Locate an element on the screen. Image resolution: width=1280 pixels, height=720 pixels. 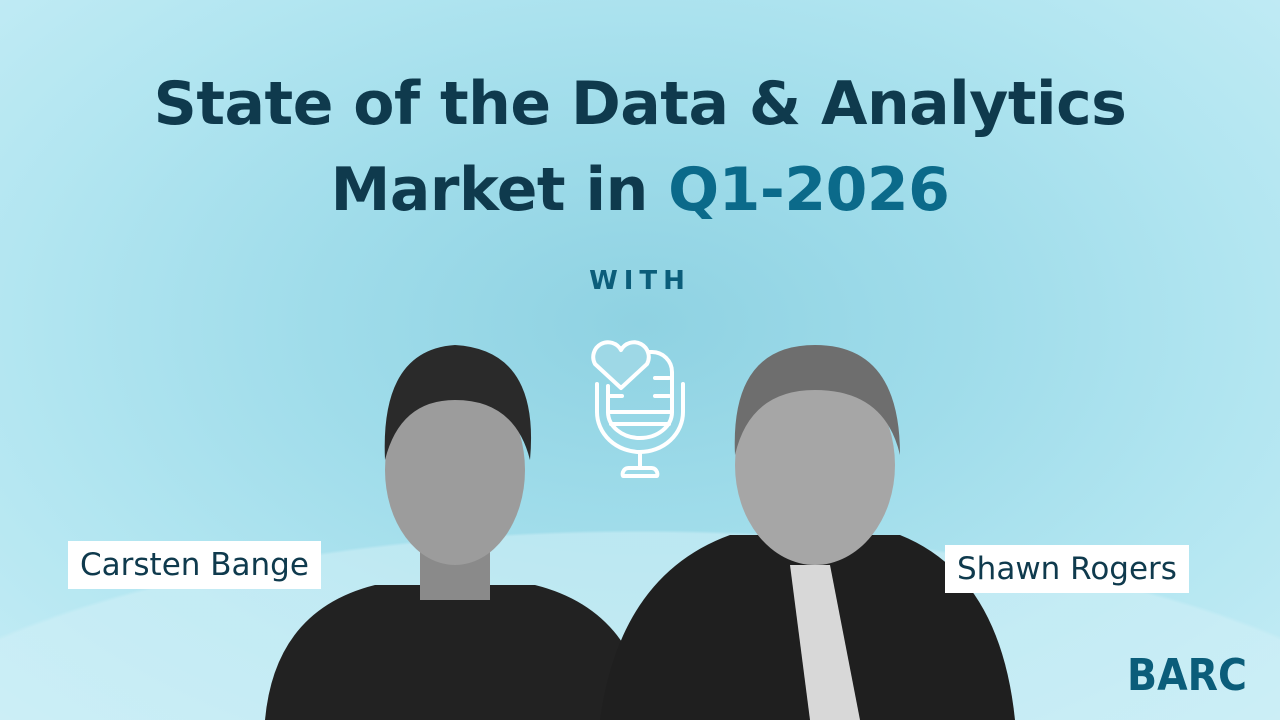
title-line-1: State of the Data & Analytics is located at coordinates (640, 104).